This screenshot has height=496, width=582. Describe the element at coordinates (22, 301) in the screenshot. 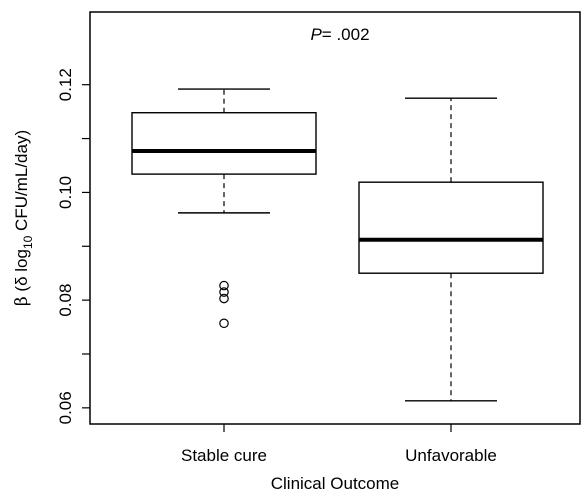

I see `y-axis-title-greek: β` at that location.